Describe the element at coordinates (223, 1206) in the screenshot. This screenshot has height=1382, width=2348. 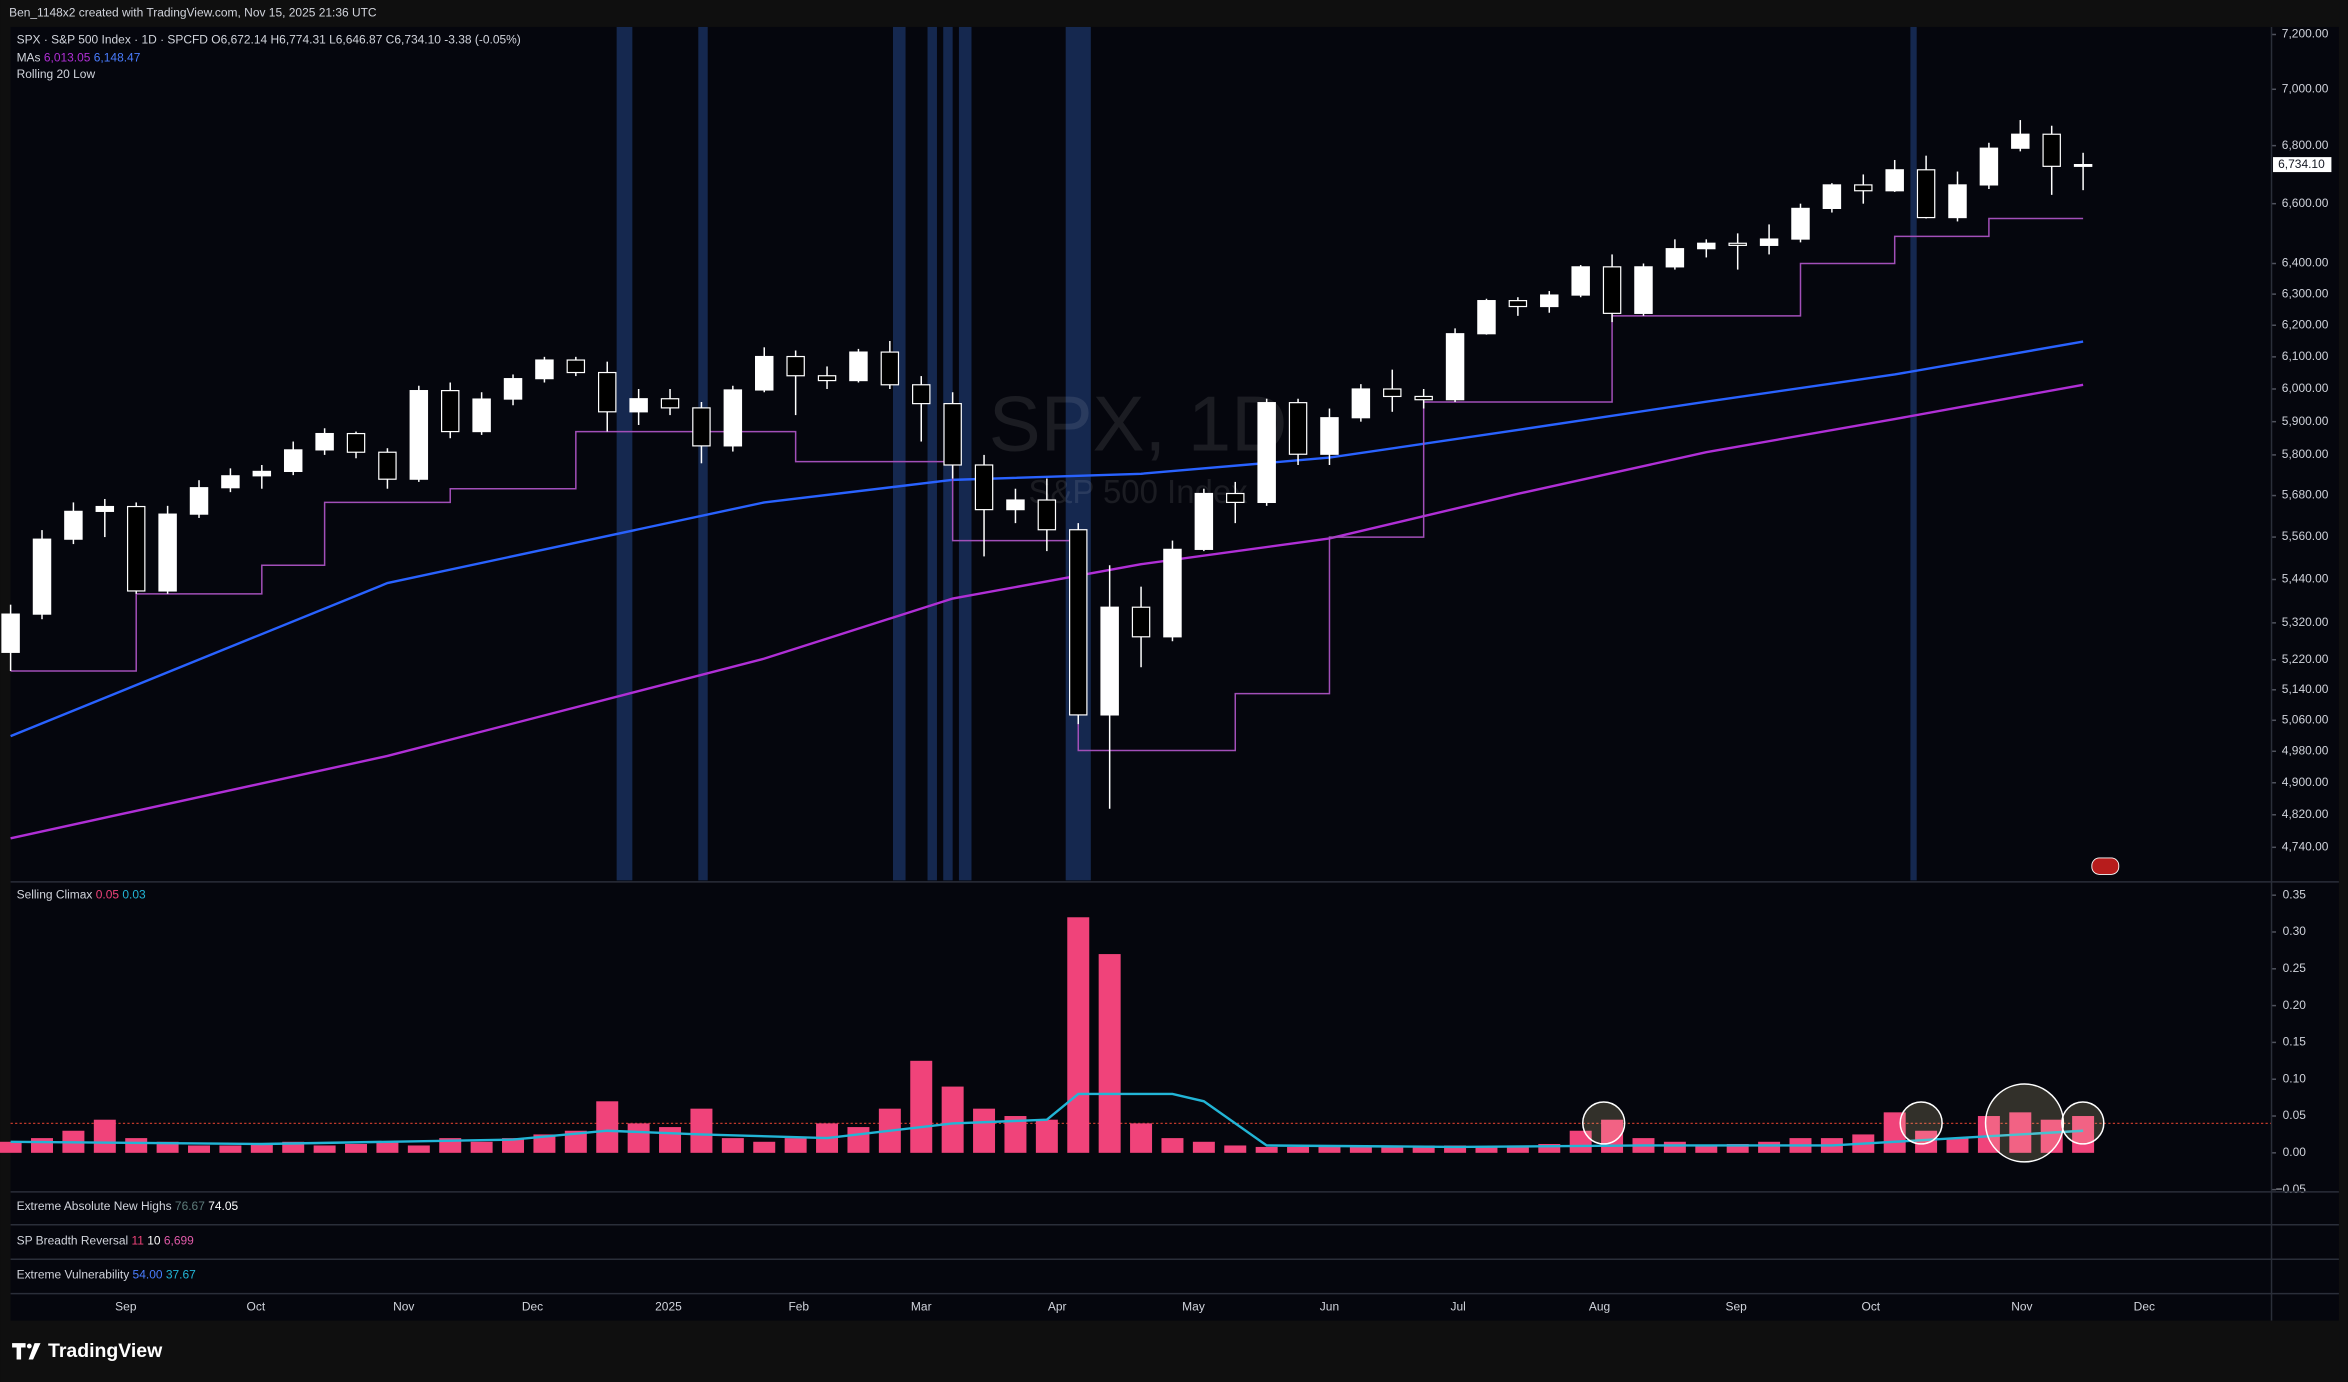
I see `indicator-value: 74.05` at that location.